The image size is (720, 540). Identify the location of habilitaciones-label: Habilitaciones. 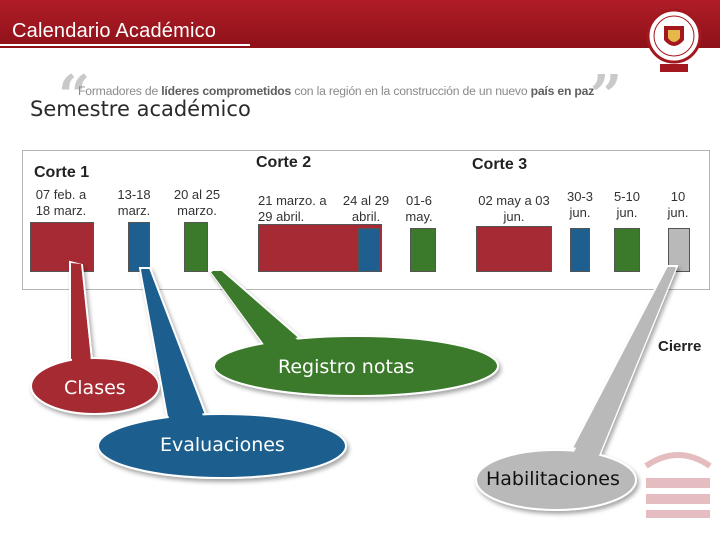
(553, 479).